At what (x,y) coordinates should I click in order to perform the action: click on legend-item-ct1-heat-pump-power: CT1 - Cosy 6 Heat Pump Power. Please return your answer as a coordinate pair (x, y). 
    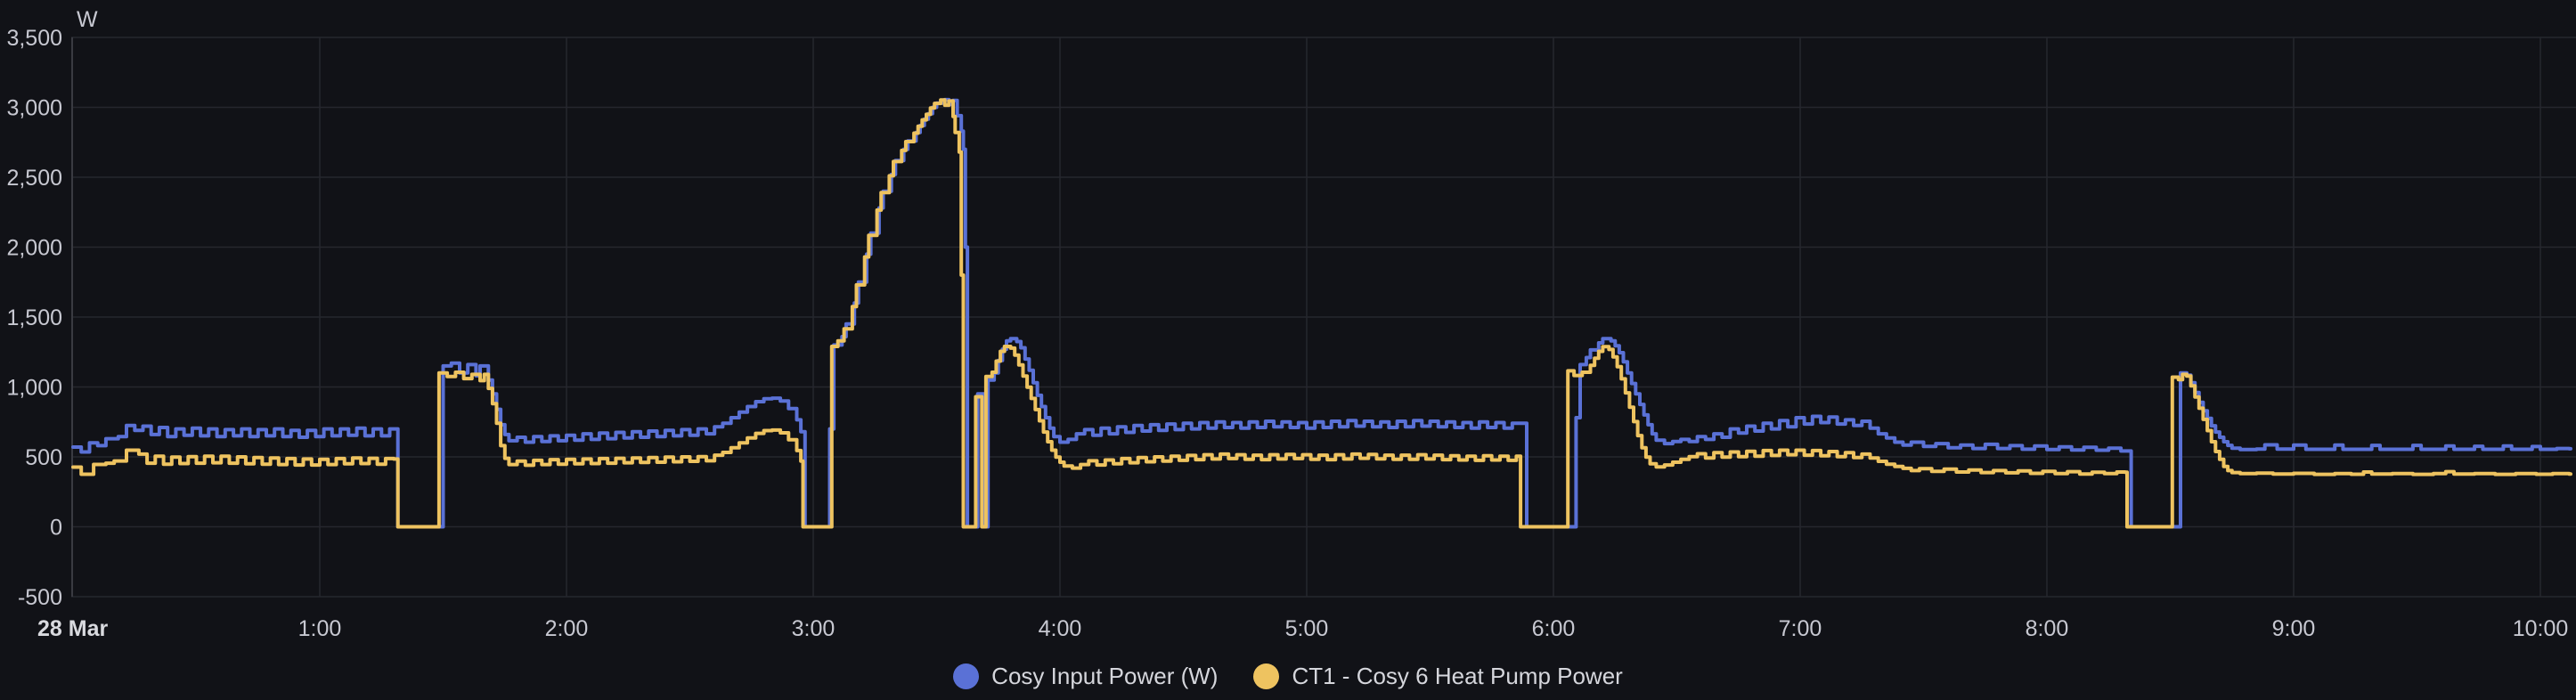
    Looking at the image, I should click on (1438, 676).